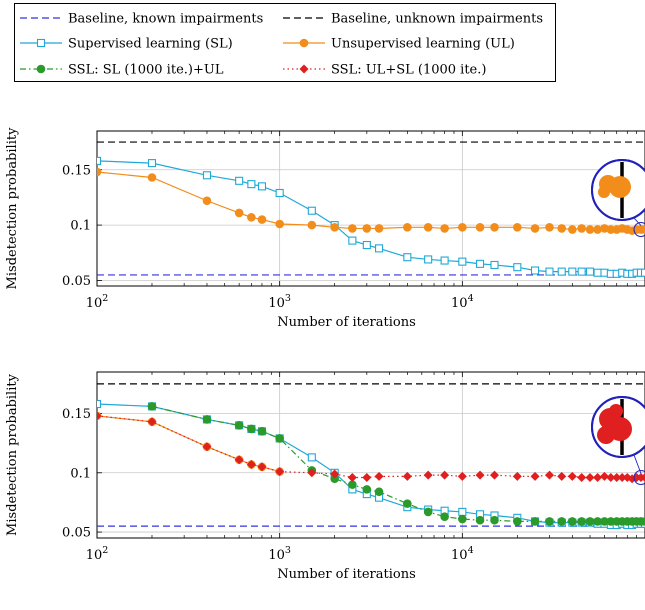 The width and height of the screenshot is (645, 610). I want to click on x-tick-label: 10², so click(97, 554).